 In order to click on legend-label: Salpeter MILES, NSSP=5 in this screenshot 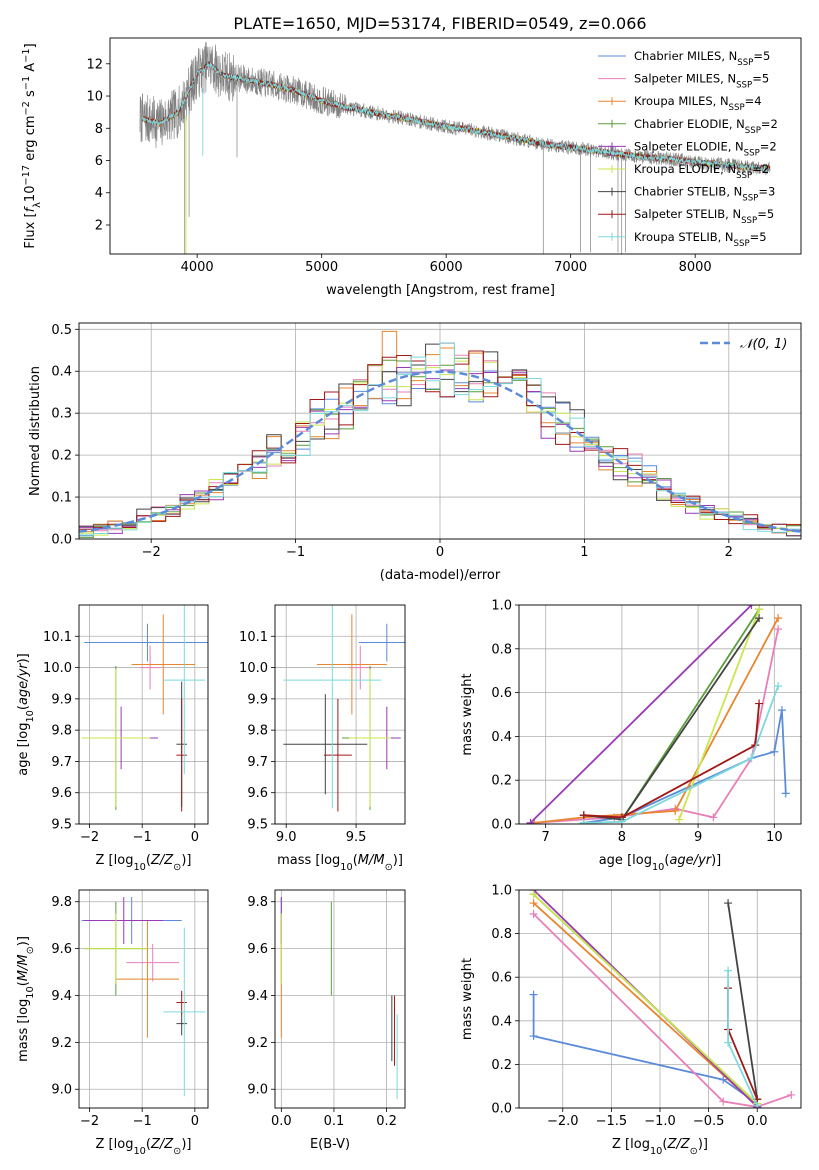, I will do `click(701, 81)`.